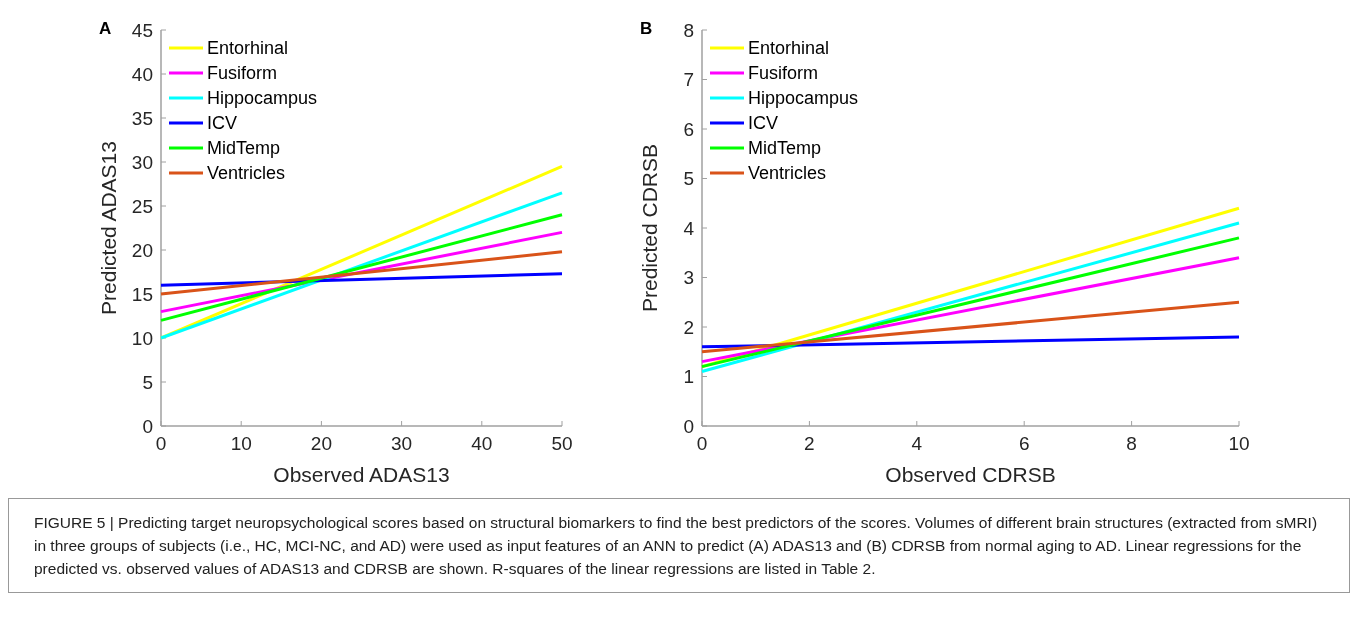 The image size is (1358, 625). Describe the element at coordinates (1131, 443) in the screenshot. I see `x-tick-label: 8` at that location.